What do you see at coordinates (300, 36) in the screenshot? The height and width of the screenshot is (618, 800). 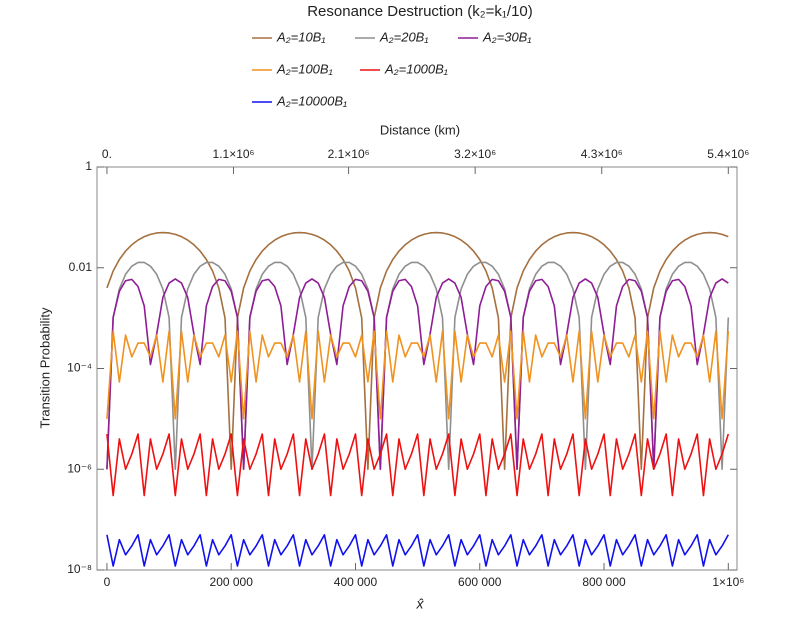 I see `legend-label: A₂=10B₁` at bounding box center [300, 36].